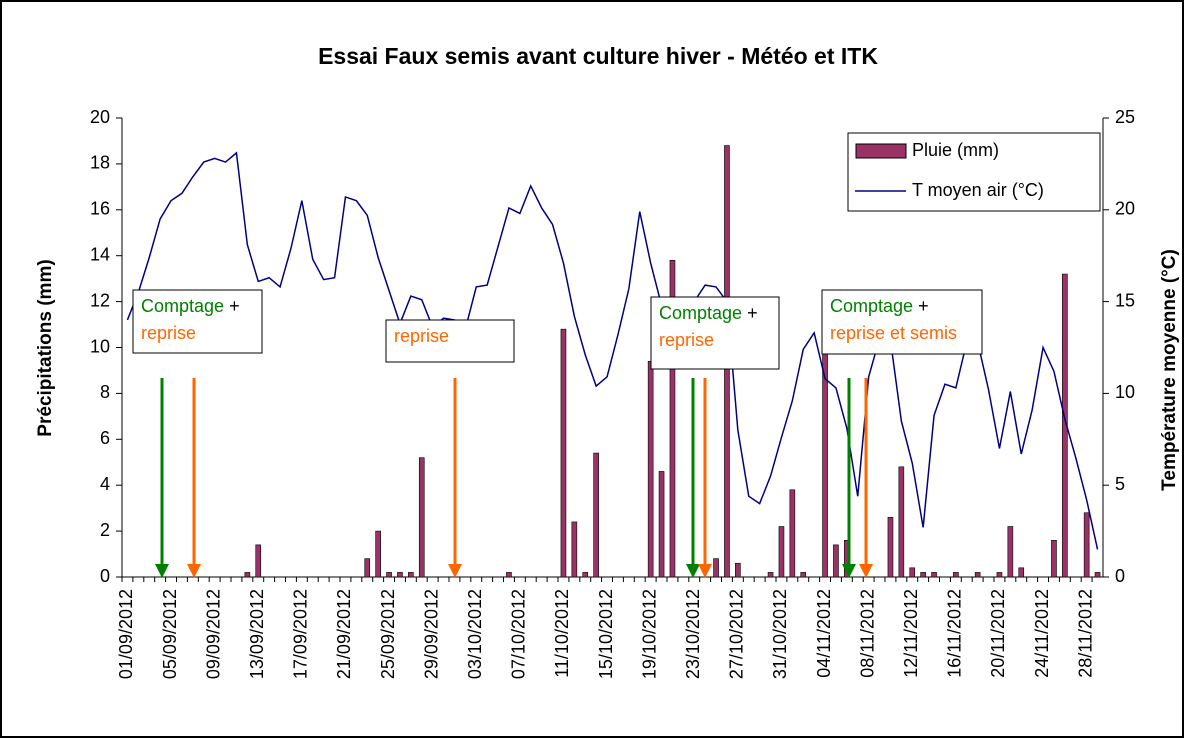  What do you see at coordinates (100, 300) in the screenshot?
I see `y-tick-label: 12` at bounding box center [100, 300].